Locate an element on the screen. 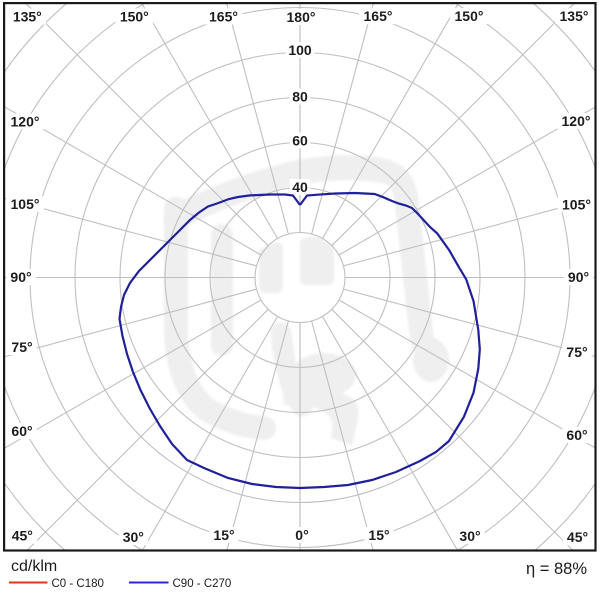 The height and width of the screenshot is (600, 600). svg-text: cd/klm is located at coordinates (34, 566).